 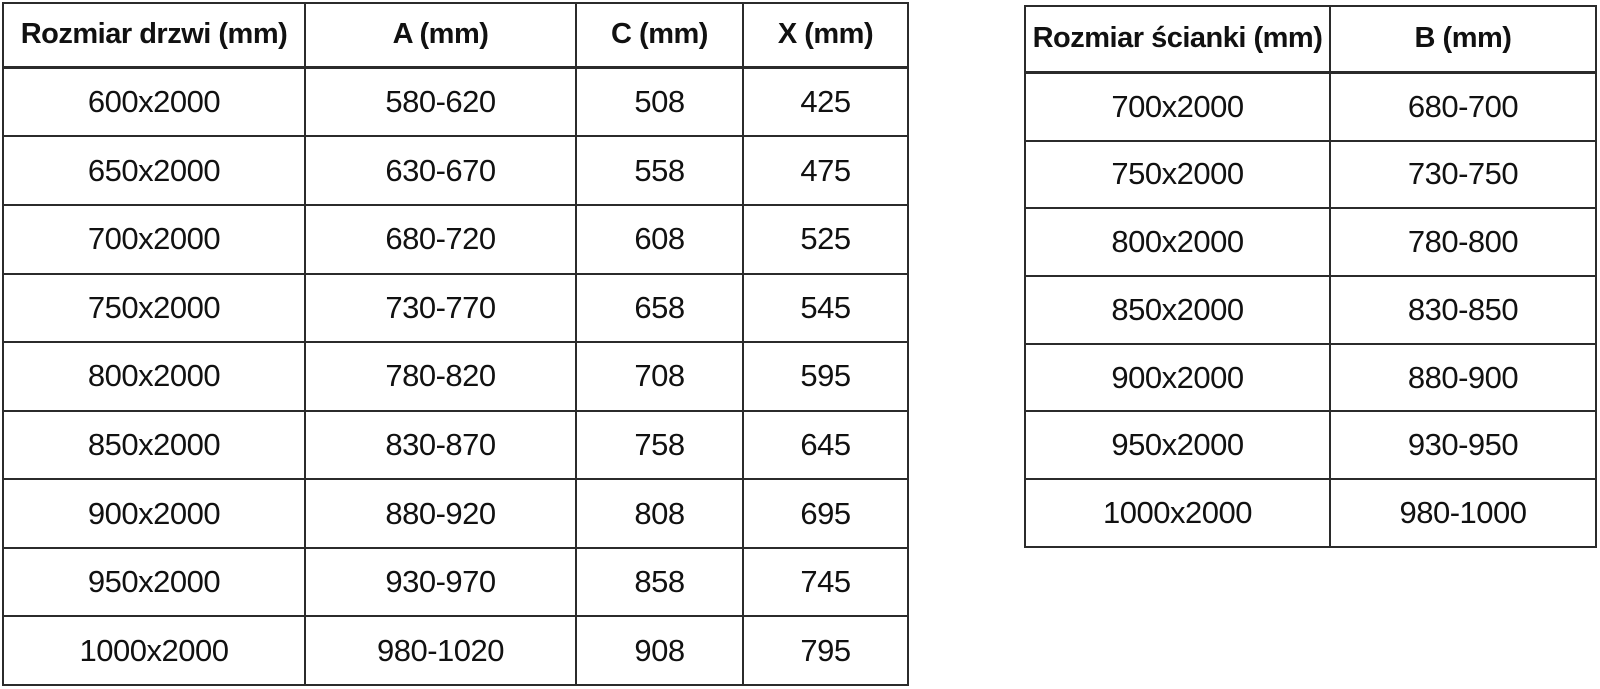 I want to click on table-cell: 908, so click(x=659, y=650).